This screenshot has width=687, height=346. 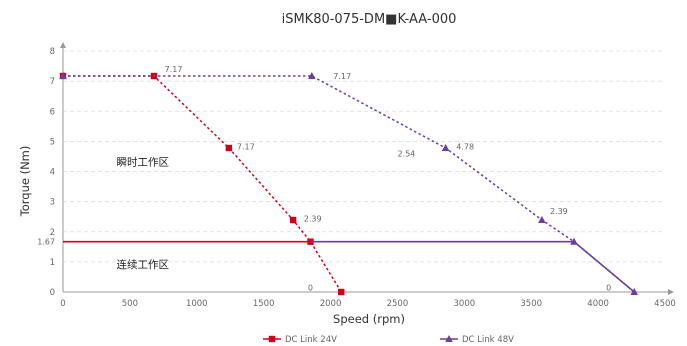 I want to click on y-tick-label: 1, so click(x=52, y=263).